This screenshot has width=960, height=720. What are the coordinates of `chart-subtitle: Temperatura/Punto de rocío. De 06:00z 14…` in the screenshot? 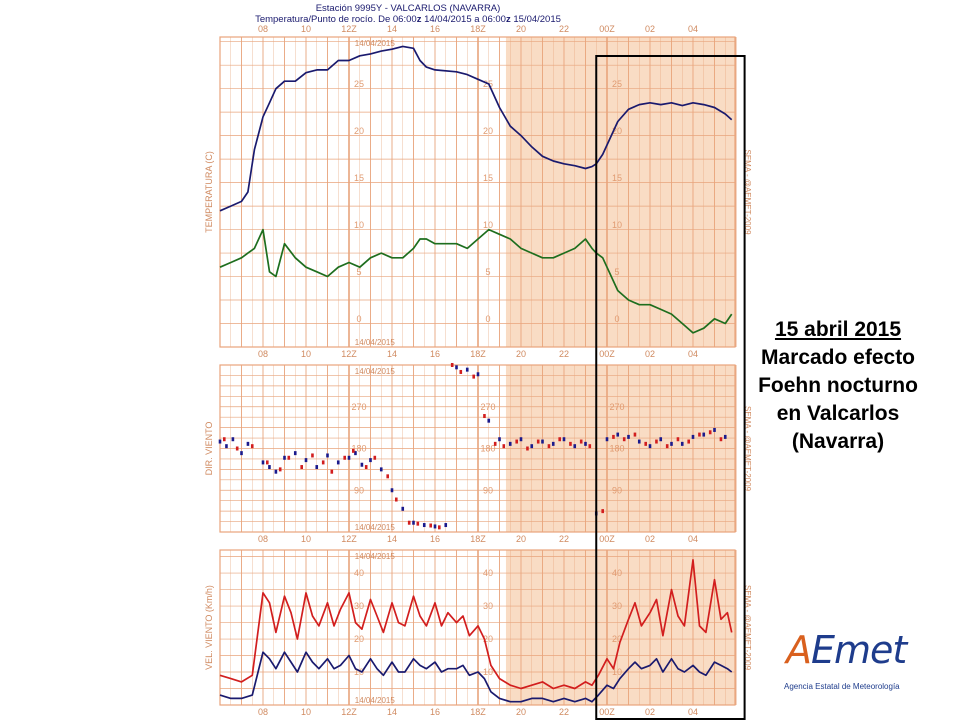 It's located at (408, 19).